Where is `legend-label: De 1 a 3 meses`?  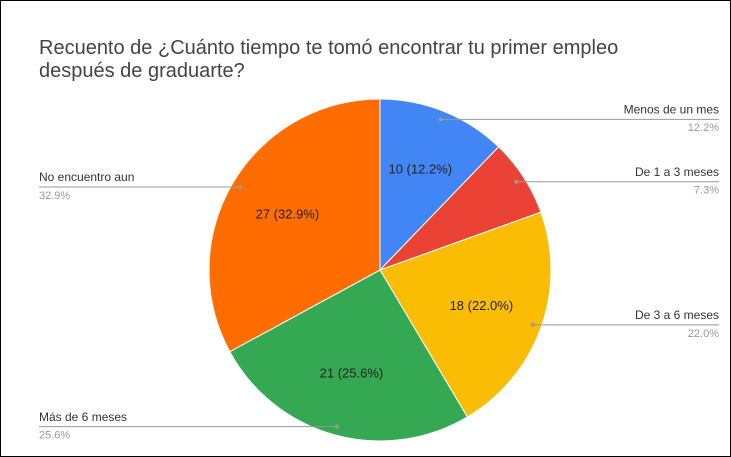
legend-label: De 1 a 3 meses is located at coordinates (677, 172).